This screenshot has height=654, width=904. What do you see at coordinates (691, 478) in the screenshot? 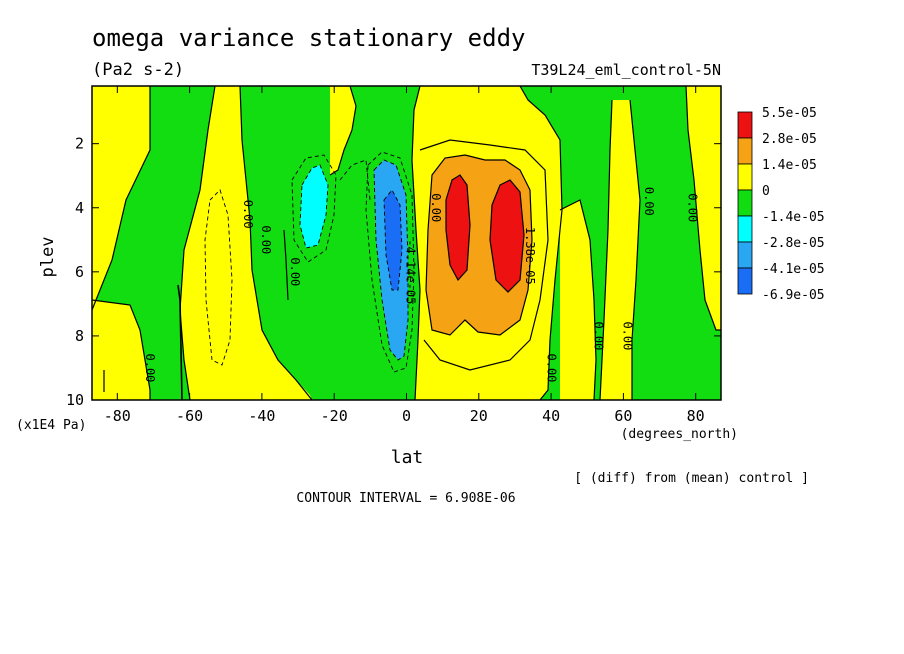
I see `diff-note: [ (diff) from (mean) control ]` at bounding box center [691, 478].